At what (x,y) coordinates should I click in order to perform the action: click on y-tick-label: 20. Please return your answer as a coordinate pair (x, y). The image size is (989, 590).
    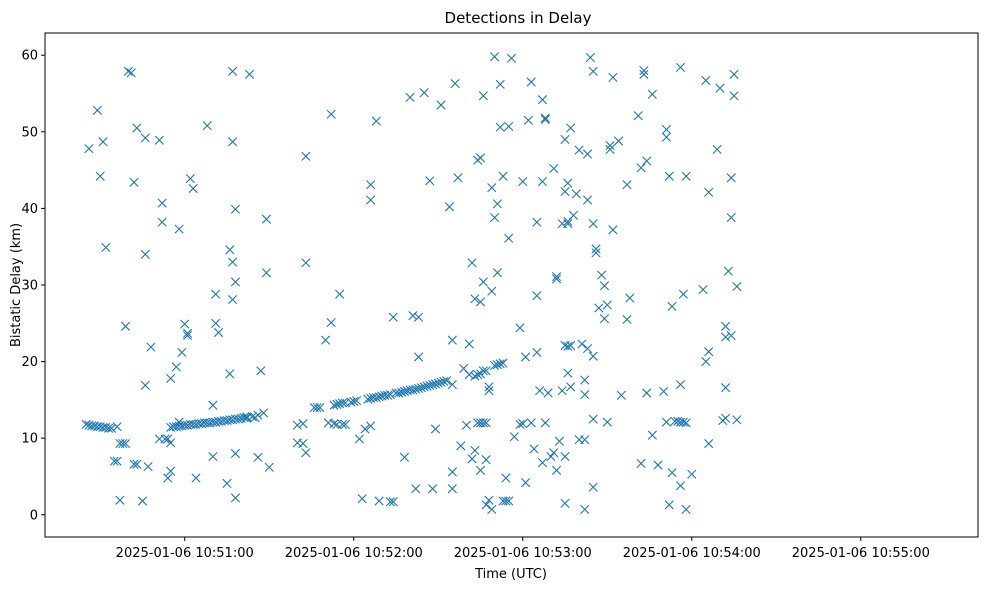
    Looking at the image, I should click on (29, 362).